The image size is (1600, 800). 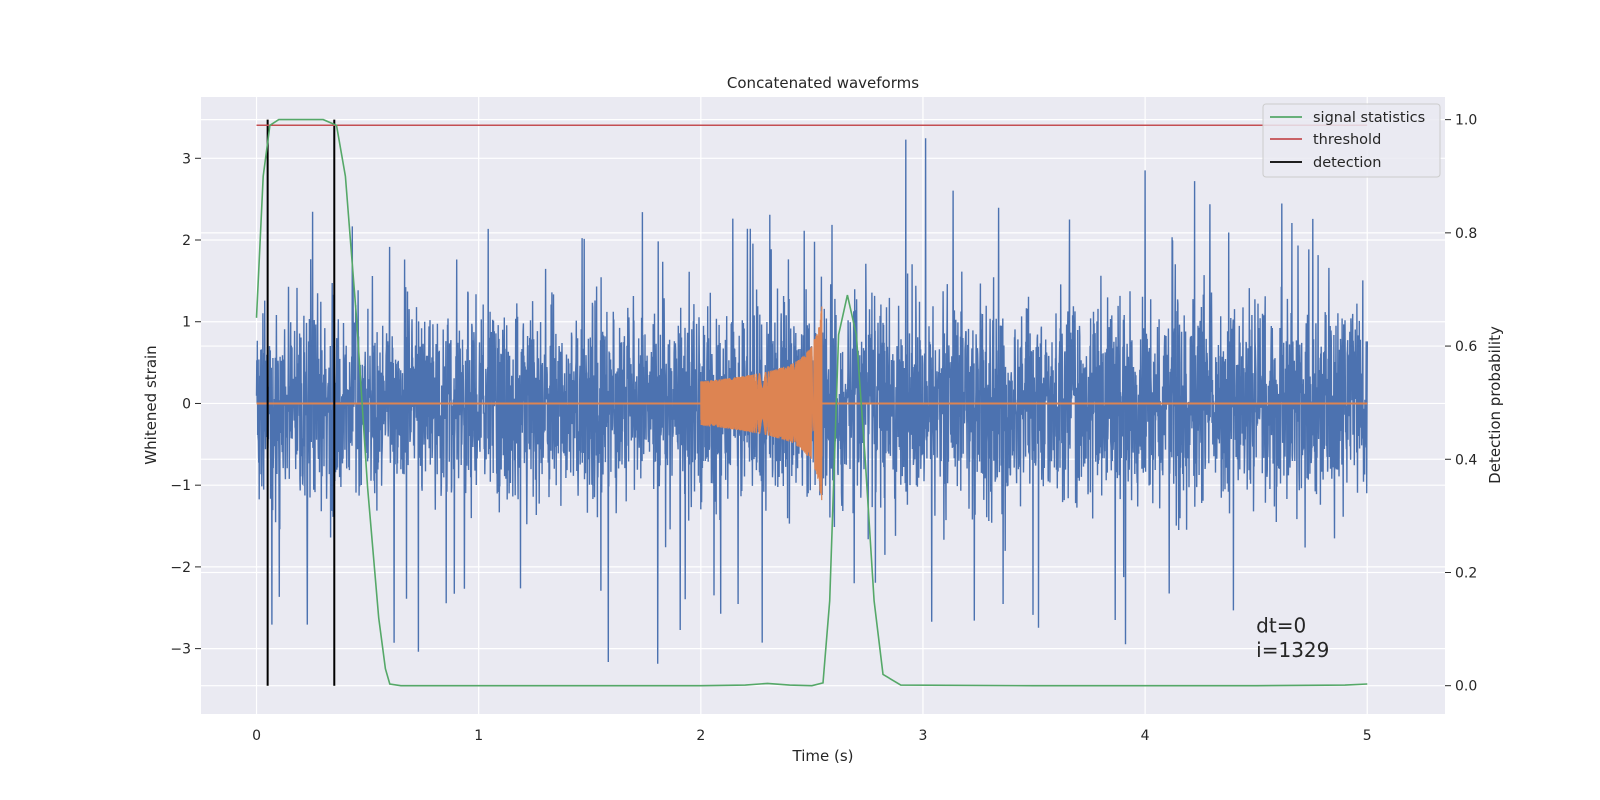 What do you see at coordinates (1495, 405) in the screenshot?
I see `y2-axis-label: Detection probability` at bounding box center [1495, 405].